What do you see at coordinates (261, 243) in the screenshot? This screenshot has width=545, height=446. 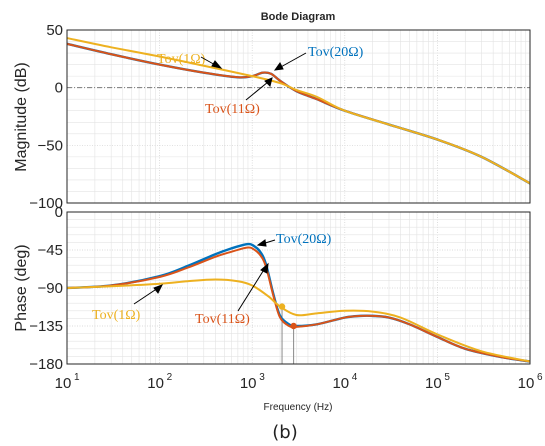 I see `arrow-head-phase-tov20` at bounding box center [261, 243].